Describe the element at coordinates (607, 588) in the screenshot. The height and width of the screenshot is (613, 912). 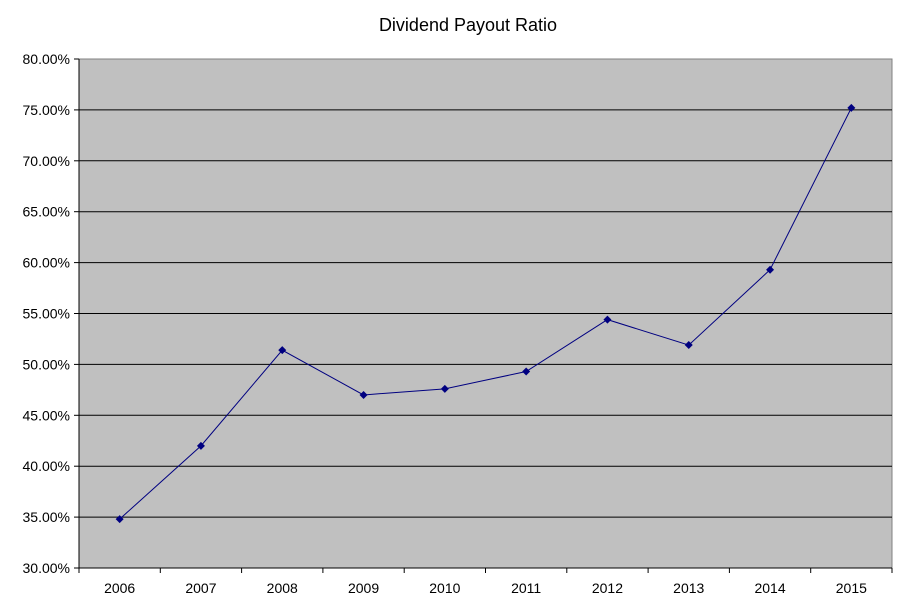
I see `x-tick-label: 2012` at that location.